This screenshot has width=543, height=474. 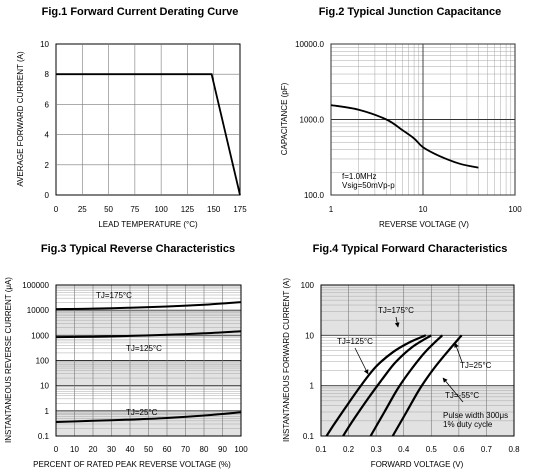 I want to click on fig2-ylabel: CAPACITANCE (pF), so click(x=284, y=118).